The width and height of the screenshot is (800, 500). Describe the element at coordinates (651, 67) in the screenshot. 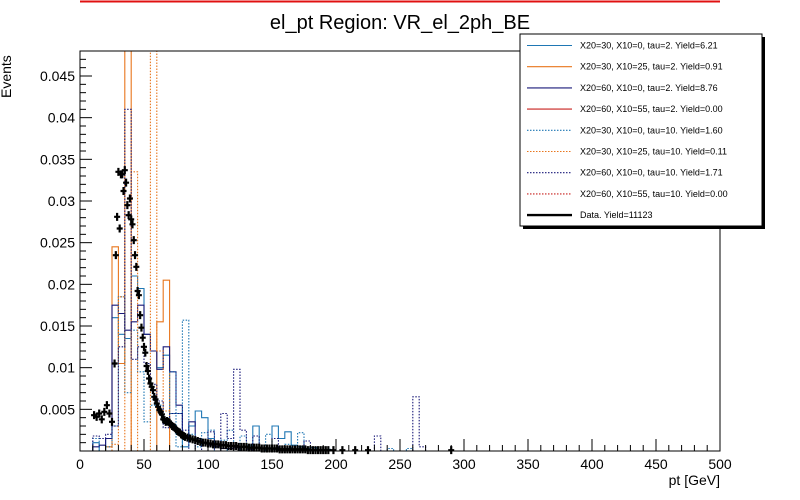

I see `legend-label-2: X20=30, X10=25, tau=2. Yield=0.91` at that location.